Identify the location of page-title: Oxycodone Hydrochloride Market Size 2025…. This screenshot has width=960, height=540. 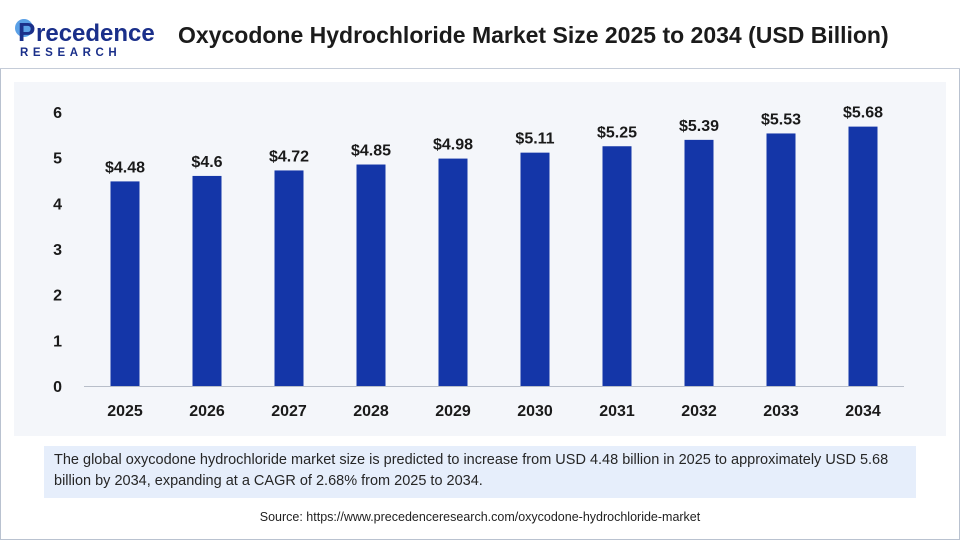
(533, 35).